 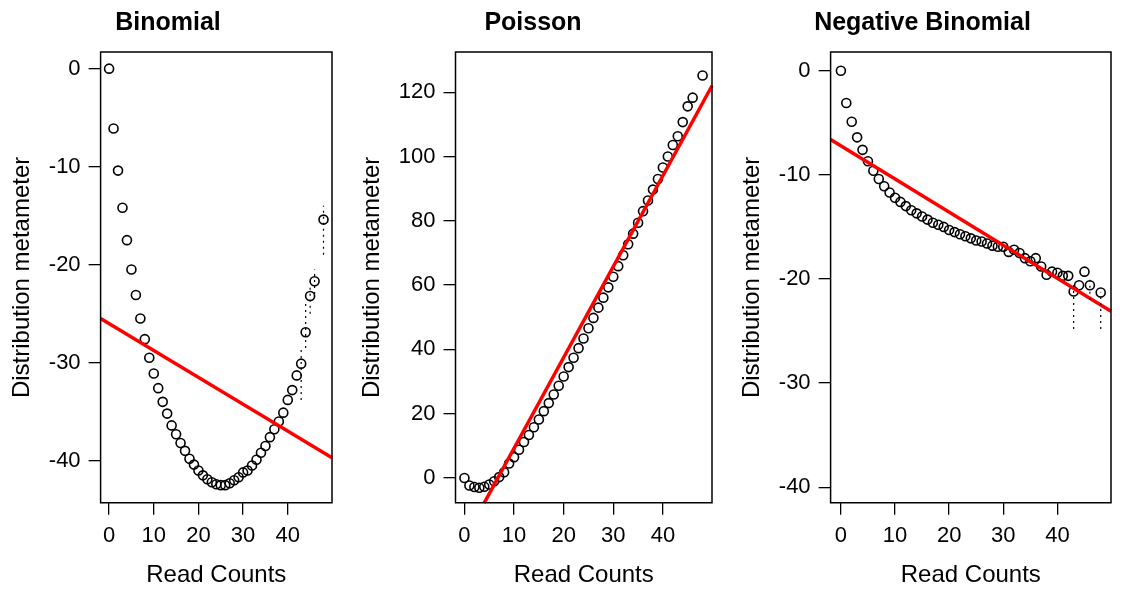 What do you see at coordinates (423, 284) in the screenshot?
I see `y-tick-label: 60` at bounding box center [423, 284].